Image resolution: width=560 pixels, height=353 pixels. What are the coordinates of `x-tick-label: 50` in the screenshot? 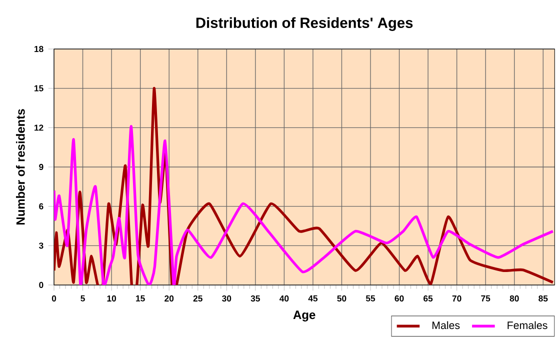 It's located at (341, 298).